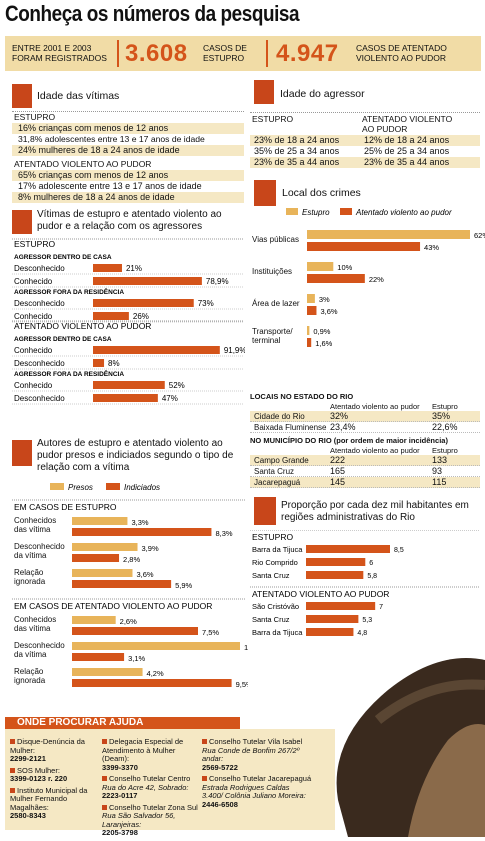 The image size is (485, 841). Describe the element at coordinates (39, 363) in the screenshot. I see `bar-label: Desconhecido` at that location.